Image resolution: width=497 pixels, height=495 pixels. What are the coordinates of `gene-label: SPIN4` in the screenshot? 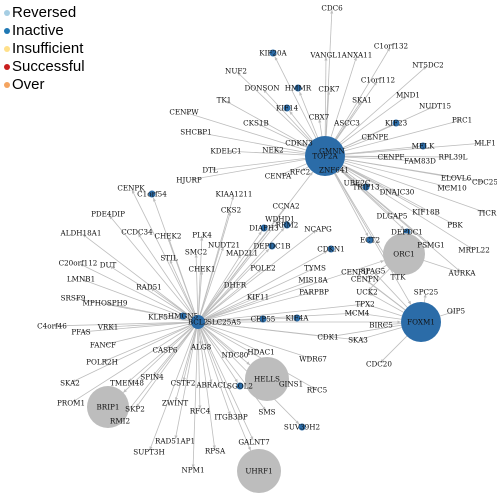 It's located at (152, 377).